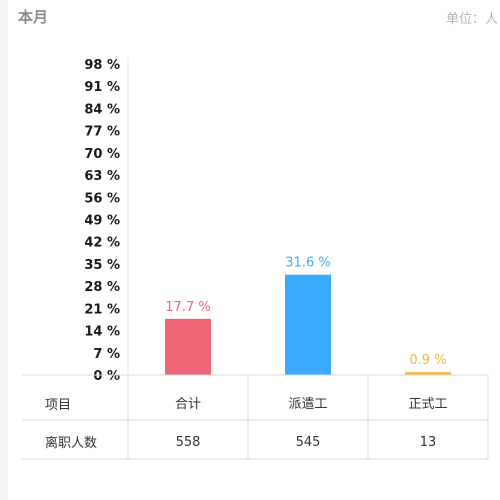  Describe the element at coordinates (106, 376) in the screenshot. I see `y-tick-label: 0 %` at that location.